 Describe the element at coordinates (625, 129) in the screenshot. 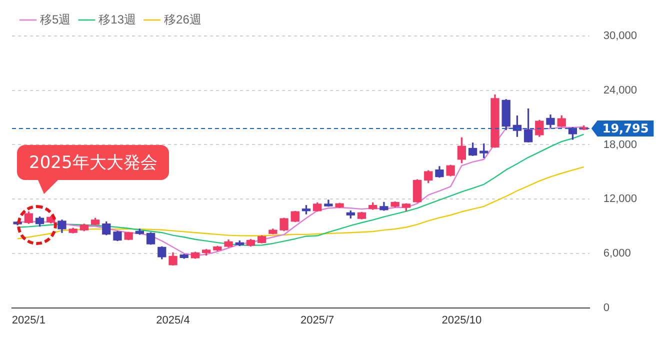

I see `ref-line-label: 19,795` at that location.